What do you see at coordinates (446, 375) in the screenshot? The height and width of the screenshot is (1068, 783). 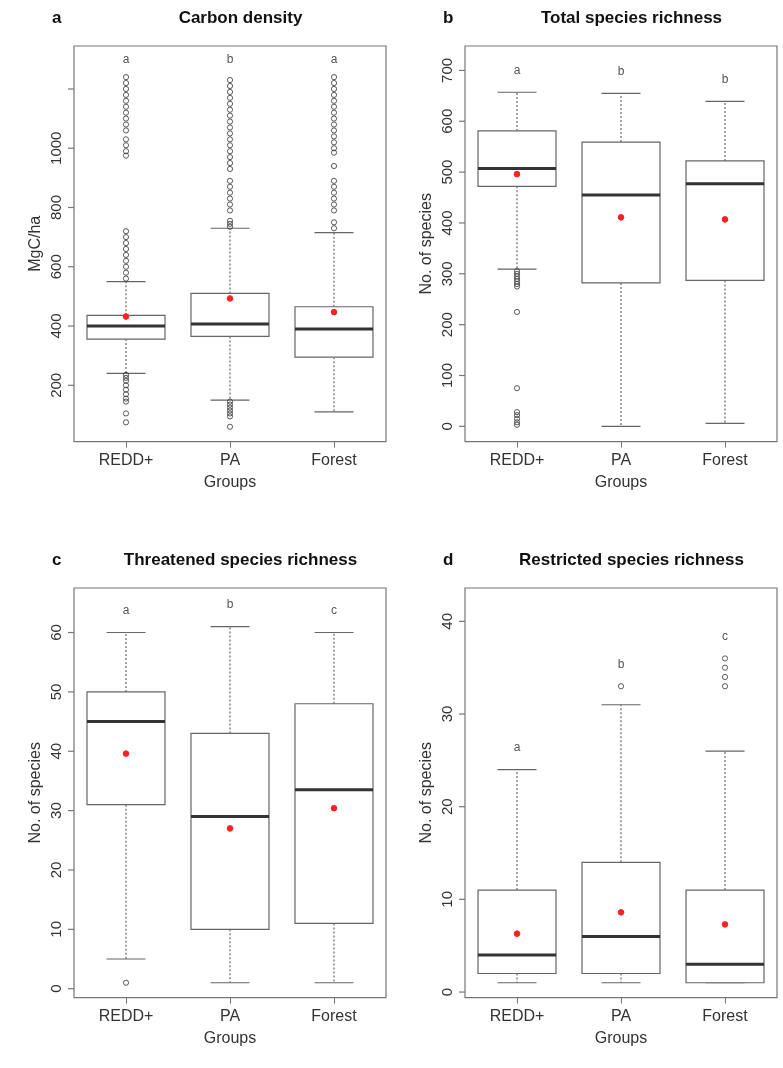 I see `y-tick-label: 100` at bounding box center [446, 375].